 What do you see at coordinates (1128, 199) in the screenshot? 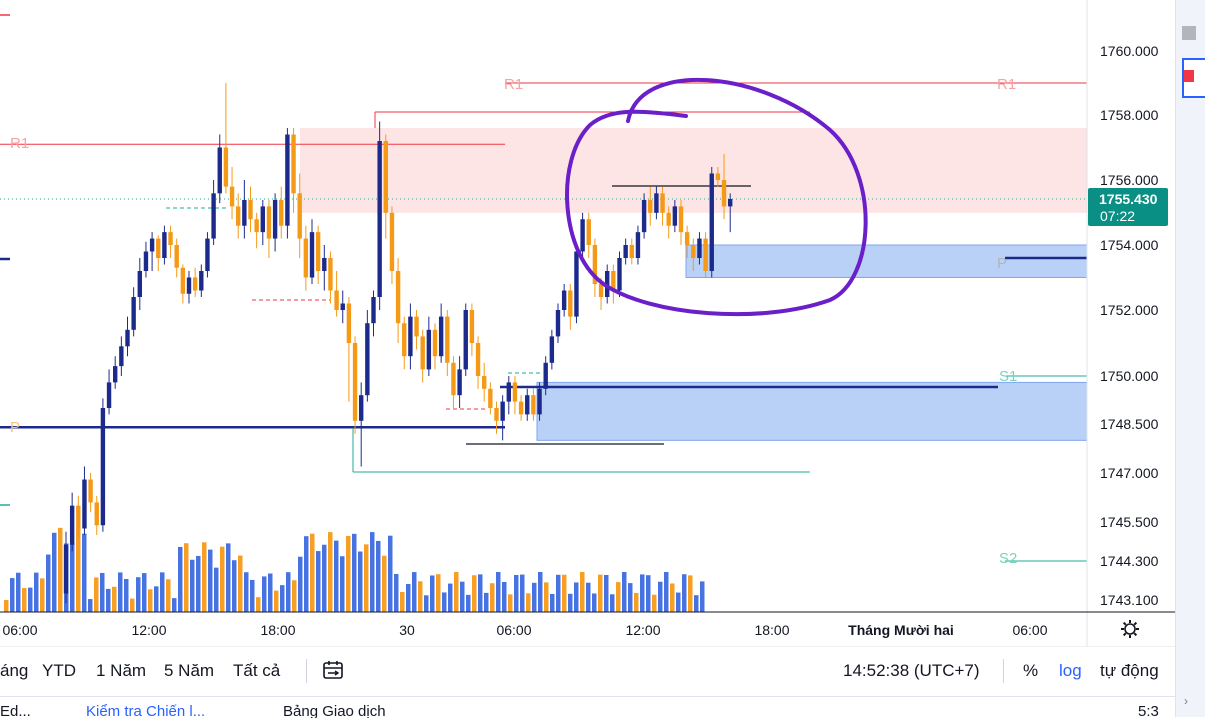
I see `current-price-label: 1755.430` at bounding box center [1128, 199].